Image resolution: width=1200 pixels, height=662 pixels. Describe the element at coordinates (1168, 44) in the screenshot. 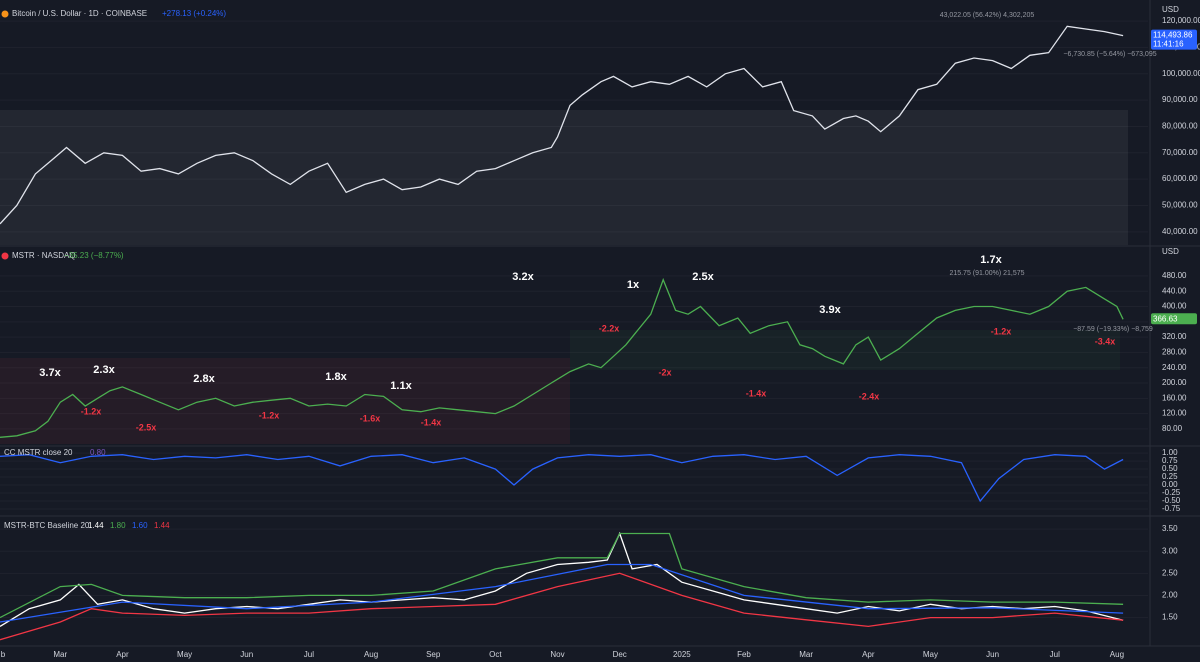

I see `time-label: 11:41:16` at that location.